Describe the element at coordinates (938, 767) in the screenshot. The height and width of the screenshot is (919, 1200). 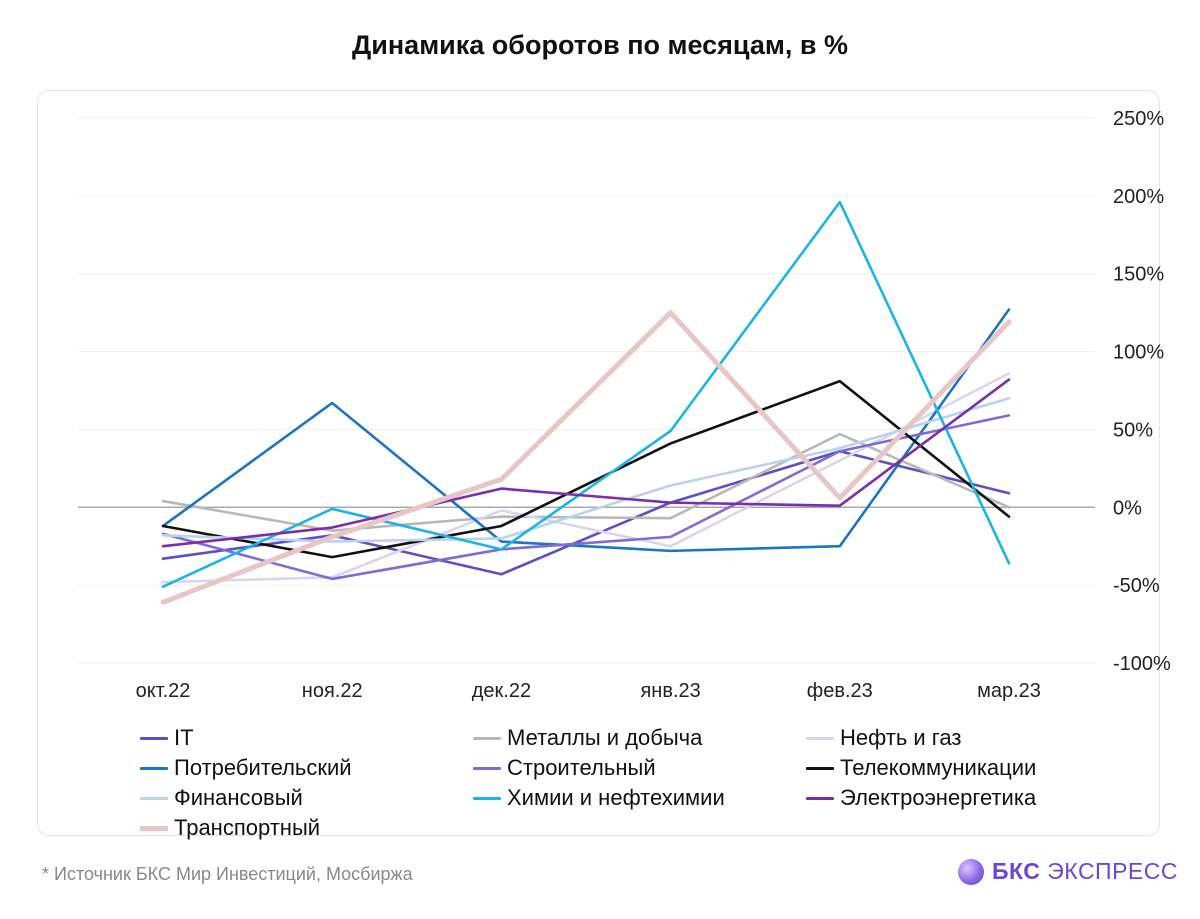
I see `legend-label: Телекоммуникации` at that location.